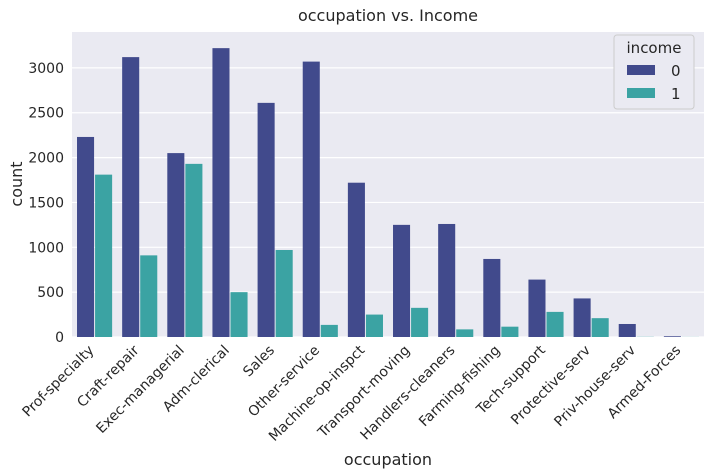  Describe the element at coordinates (388, 15) in the screenshot. I see `chart-title: occupation vs. Income` at that location.